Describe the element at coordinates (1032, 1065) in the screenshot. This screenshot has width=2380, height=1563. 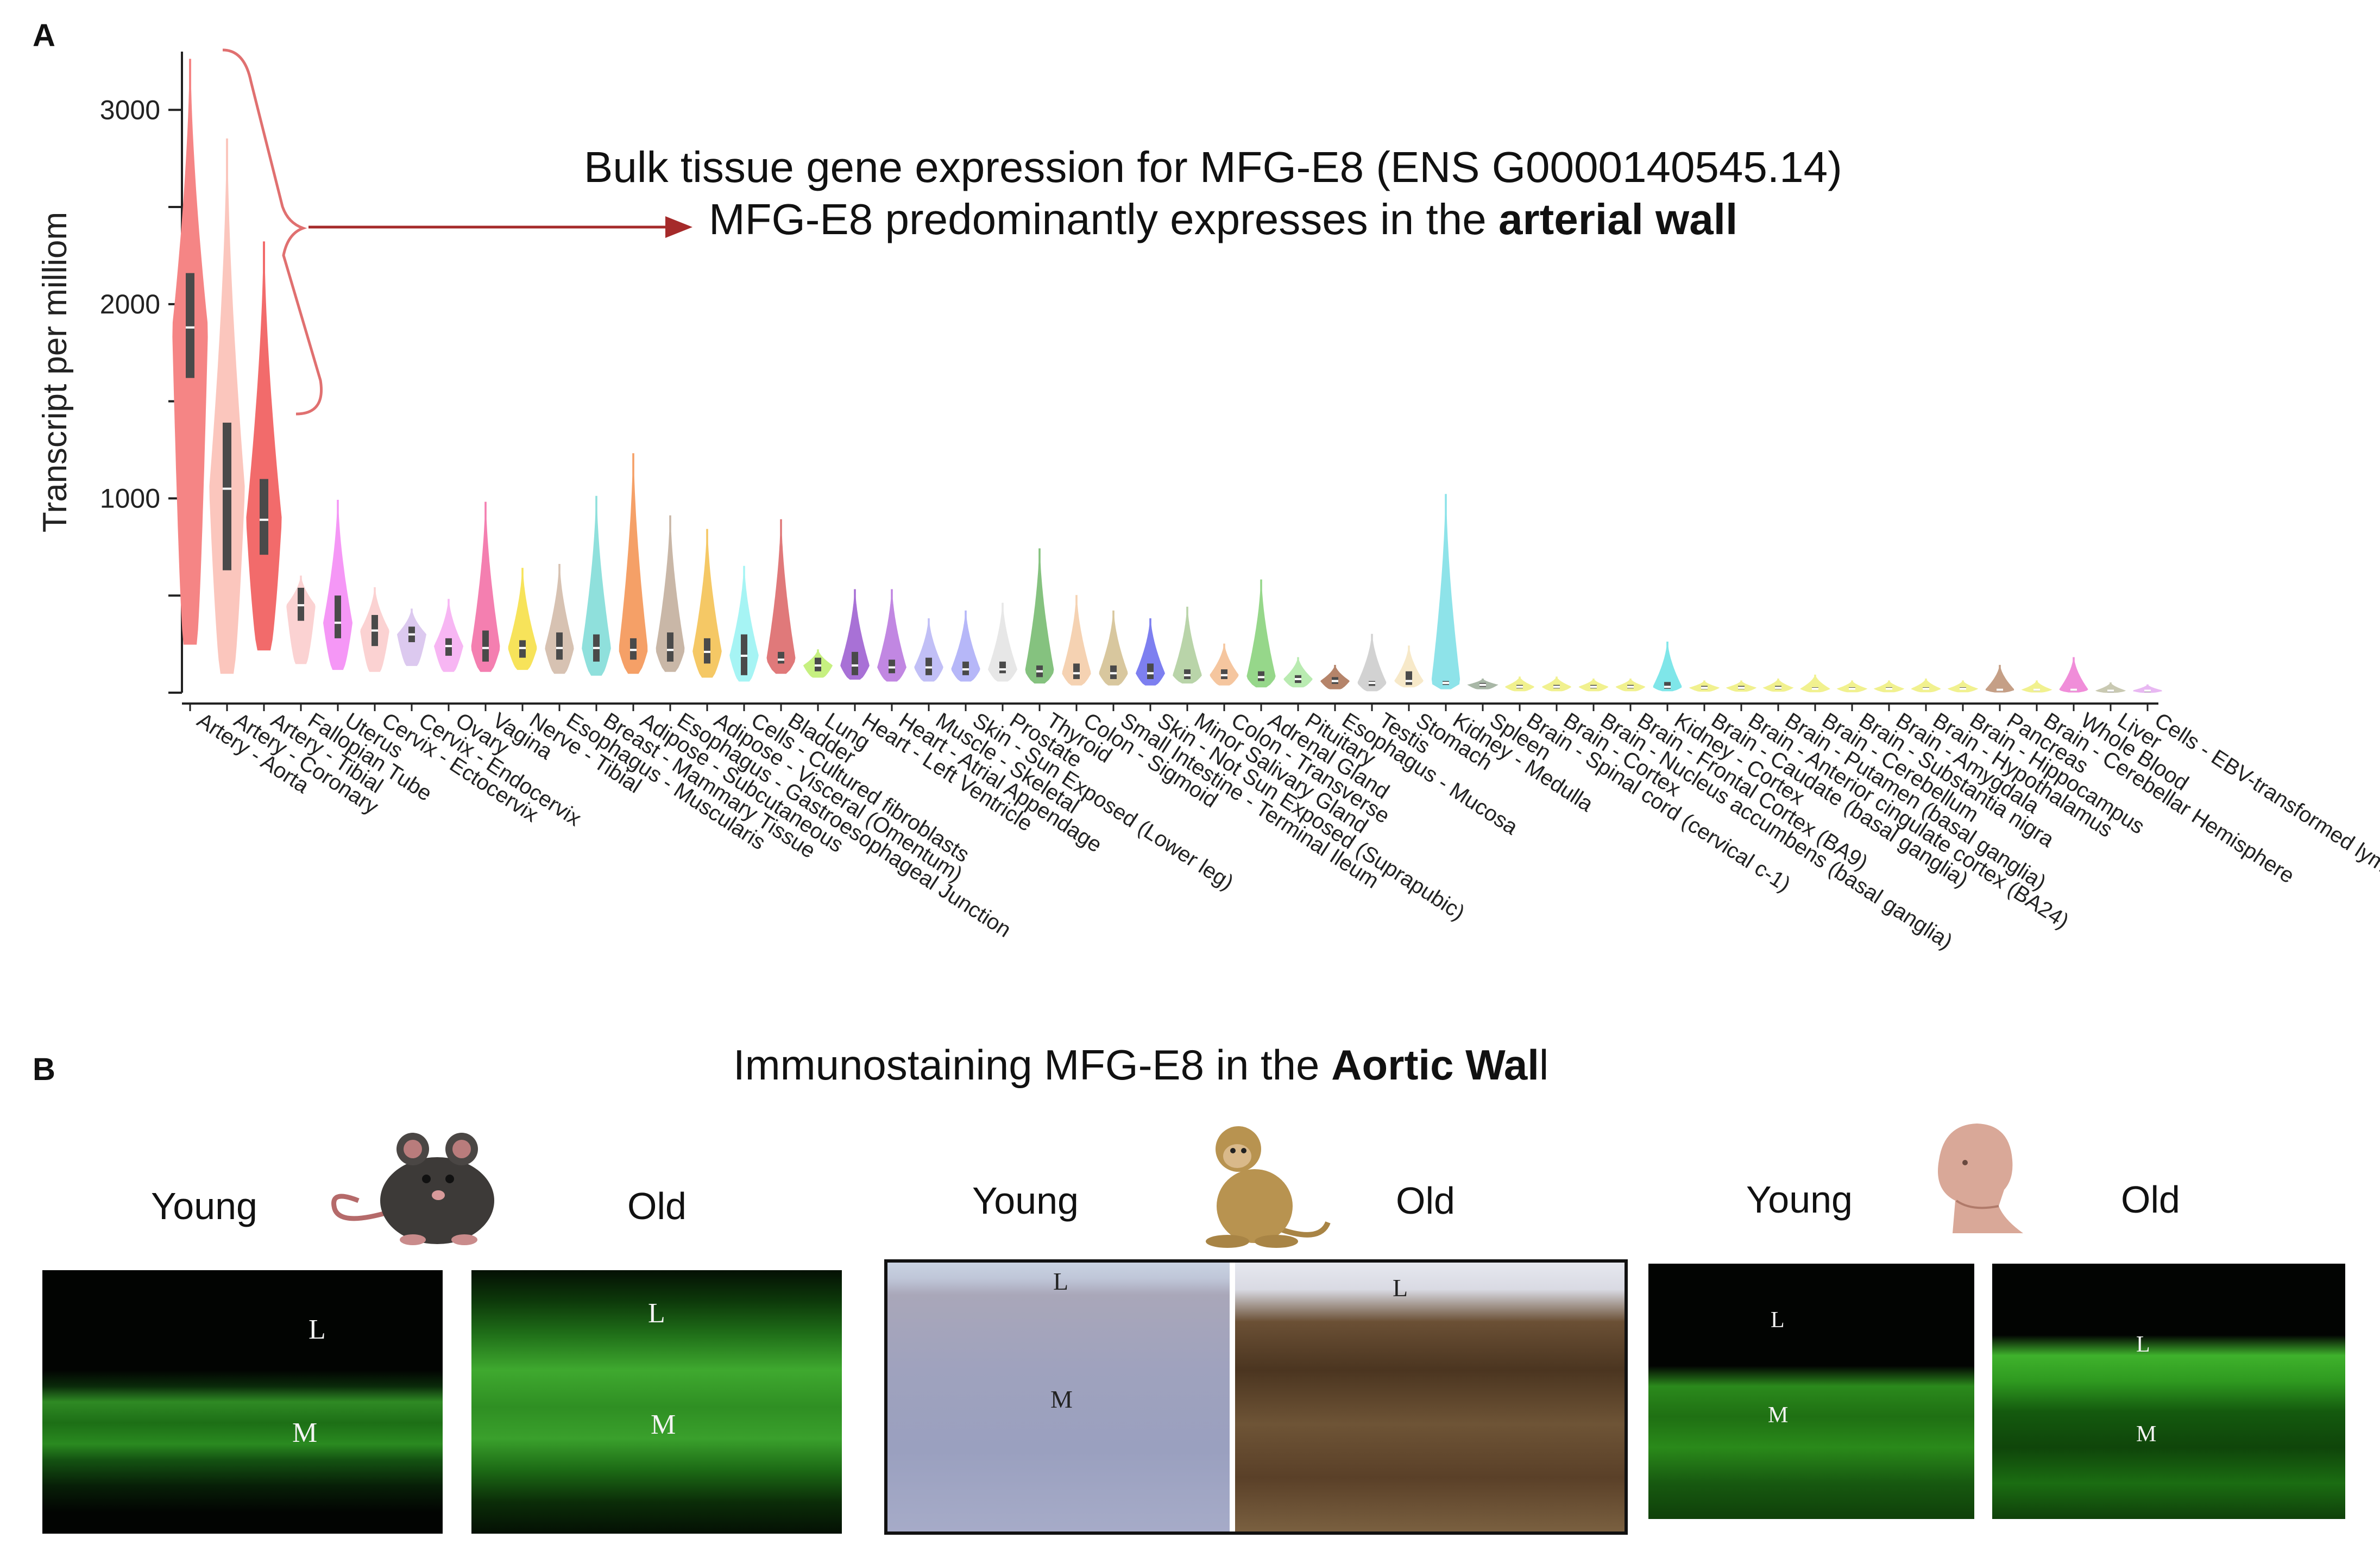
I see `panel-b-title-prefix: Immunostaining MFG-E8 in the` at that location.